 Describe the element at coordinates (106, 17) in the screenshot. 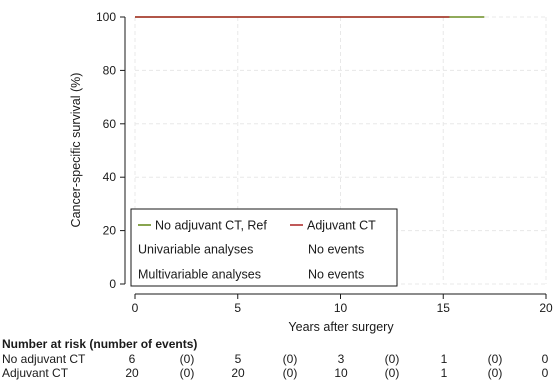

I see `y-tick-label: 100` at that location.